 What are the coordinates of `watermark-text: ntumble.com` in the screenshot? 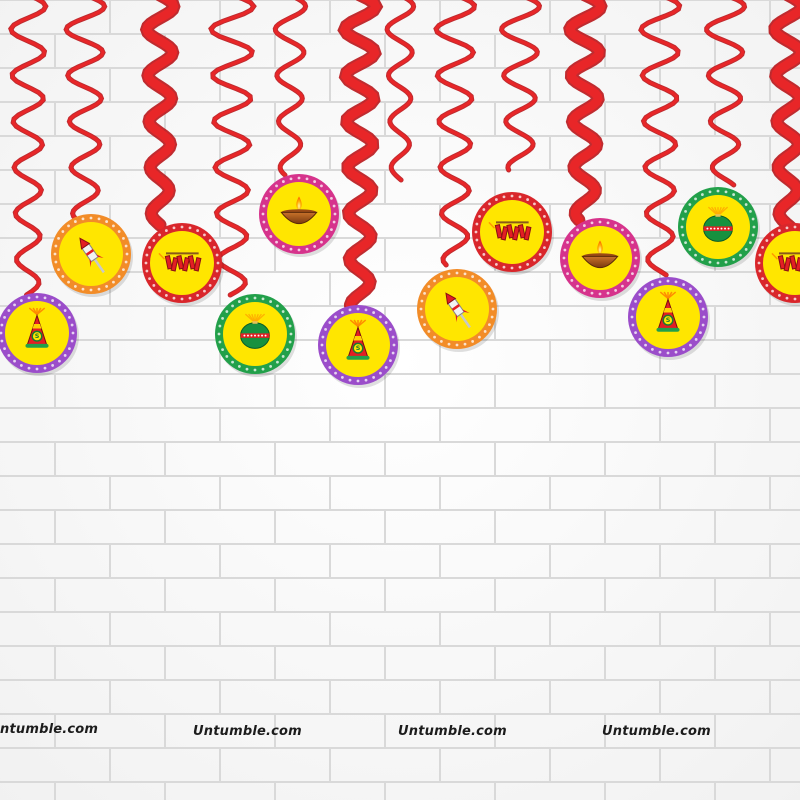 It's located at (49, 729).